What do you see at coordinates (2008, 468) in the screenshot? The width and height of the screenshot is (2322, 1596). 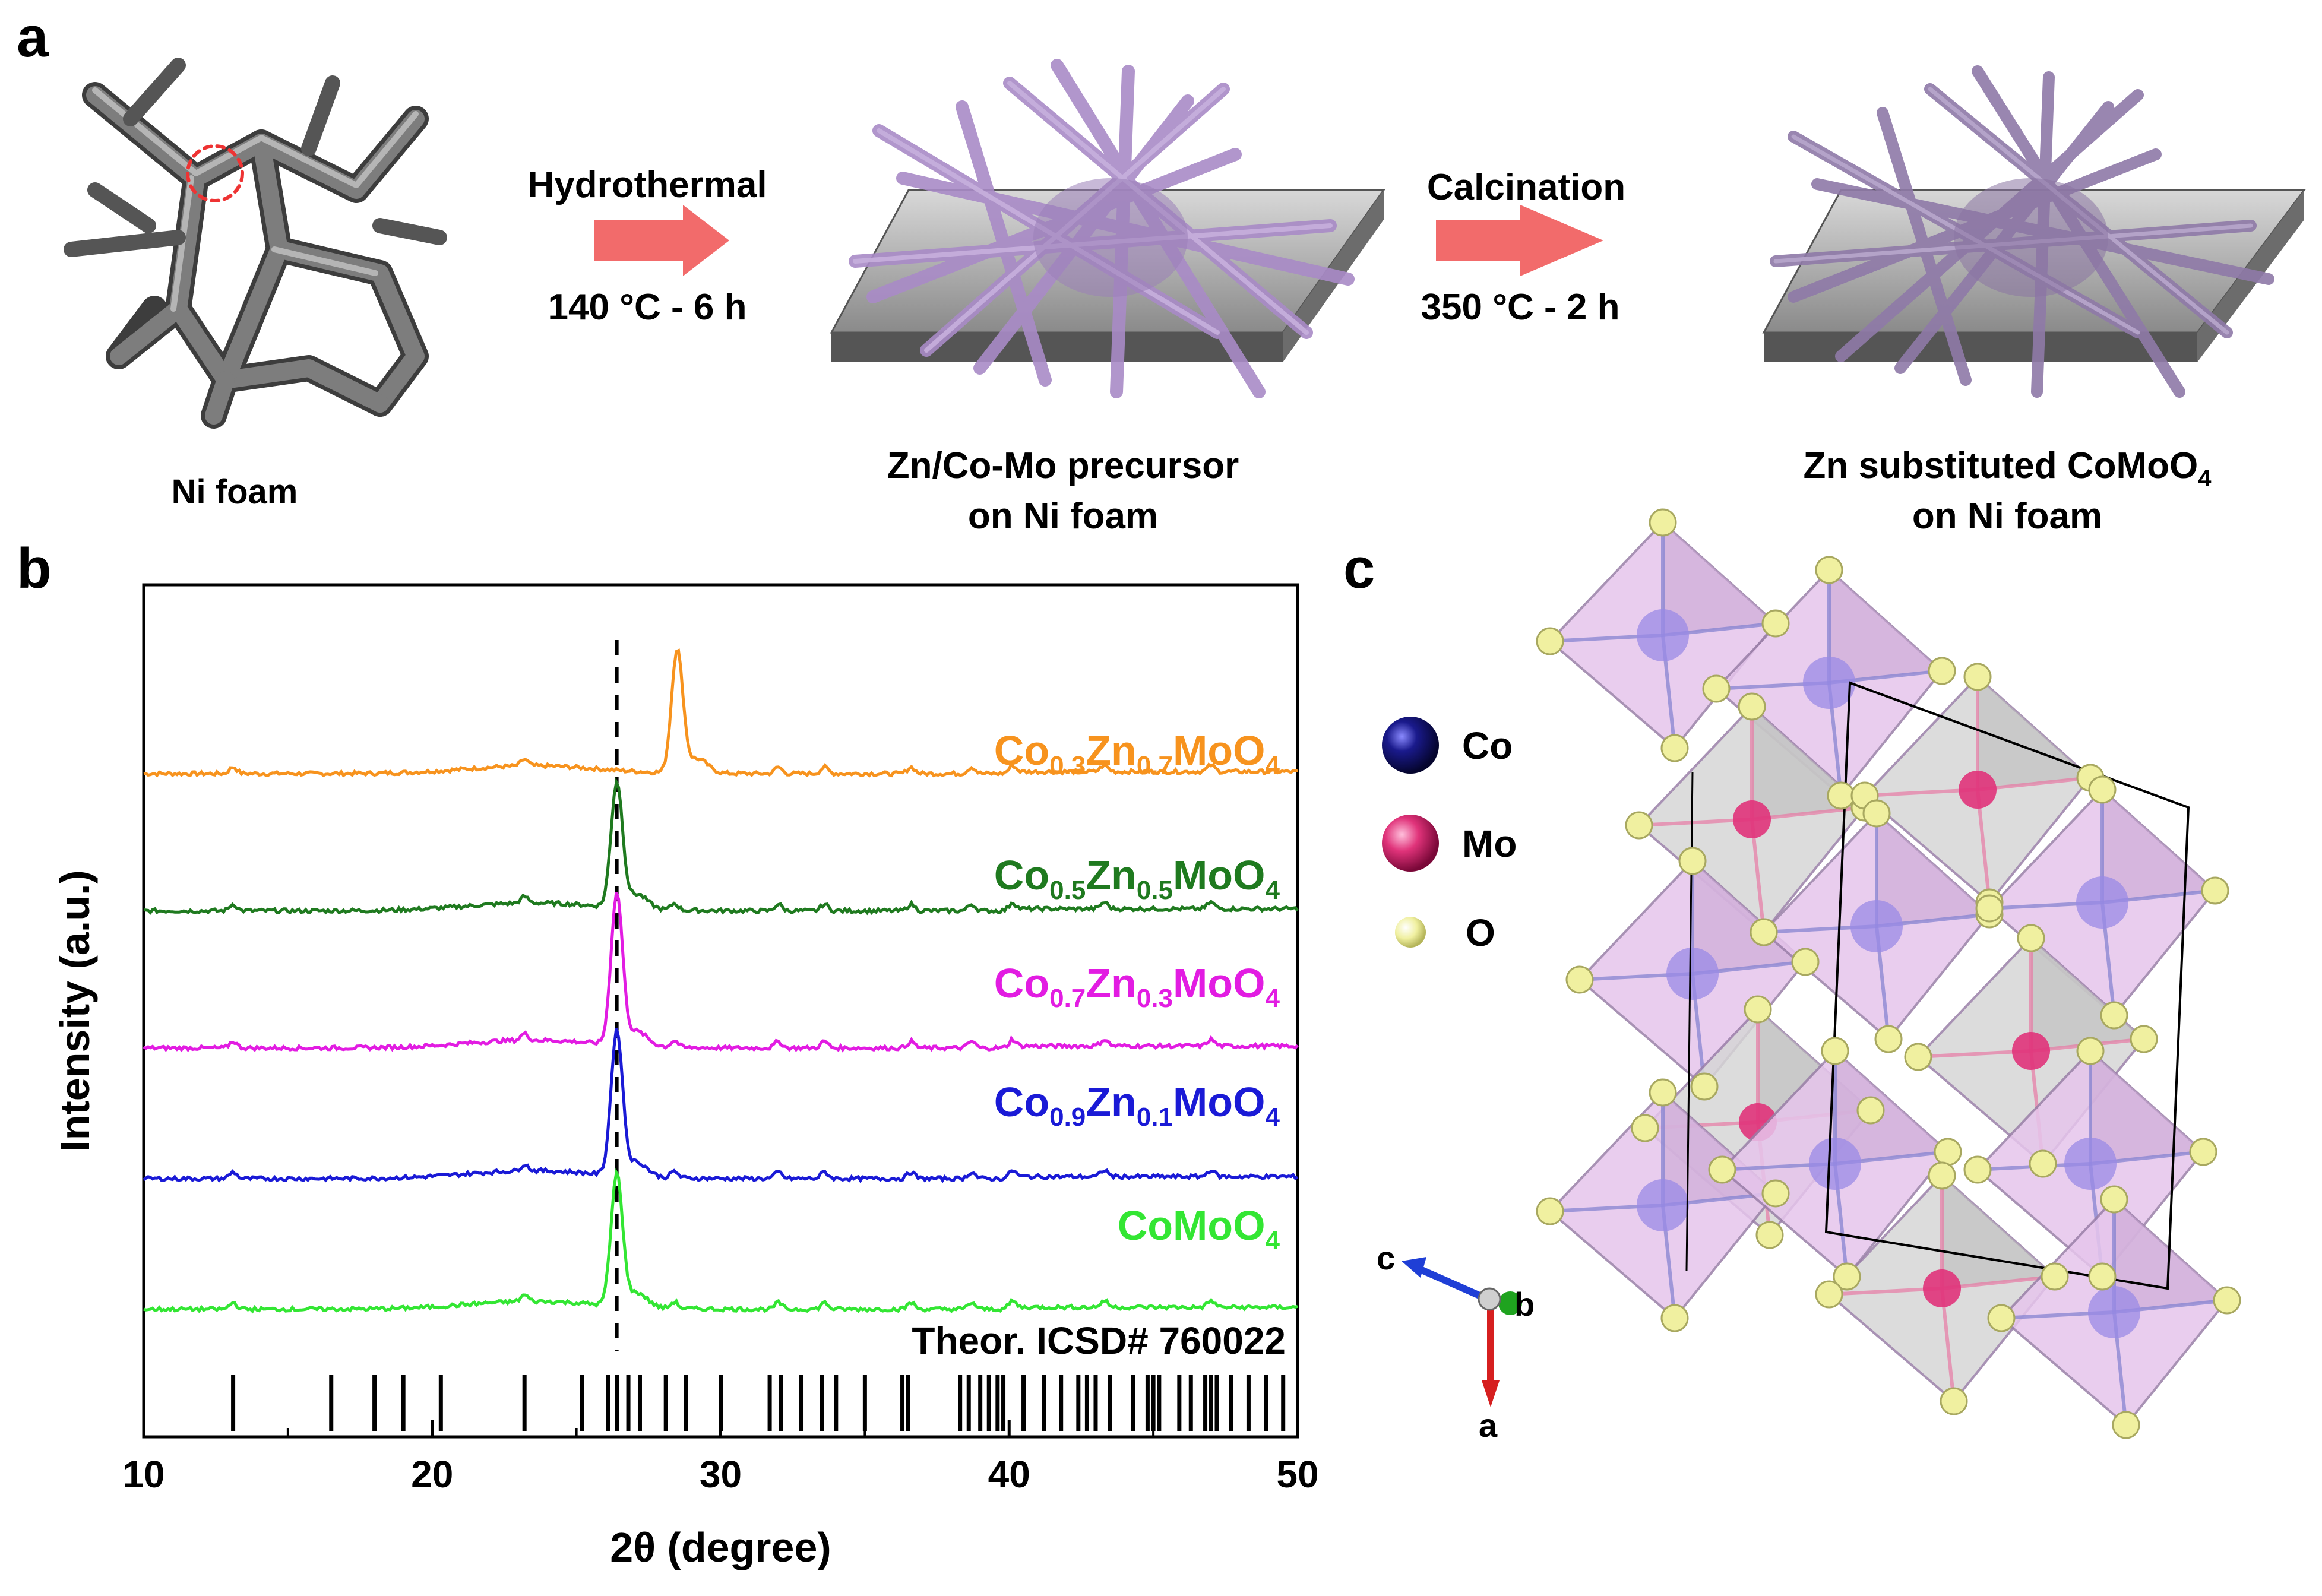 I see `product-label-line1: Zn substituted CoMoO4` at bounding box center [2008, 468].